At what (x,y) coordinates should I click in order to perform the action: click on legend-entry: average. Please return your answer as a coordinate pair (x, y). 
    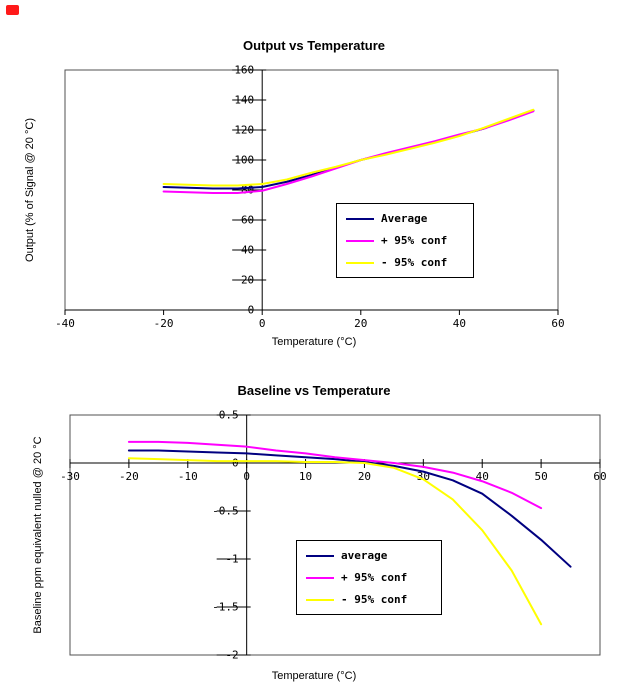
    Looking at the image, I should click on (369, 555).